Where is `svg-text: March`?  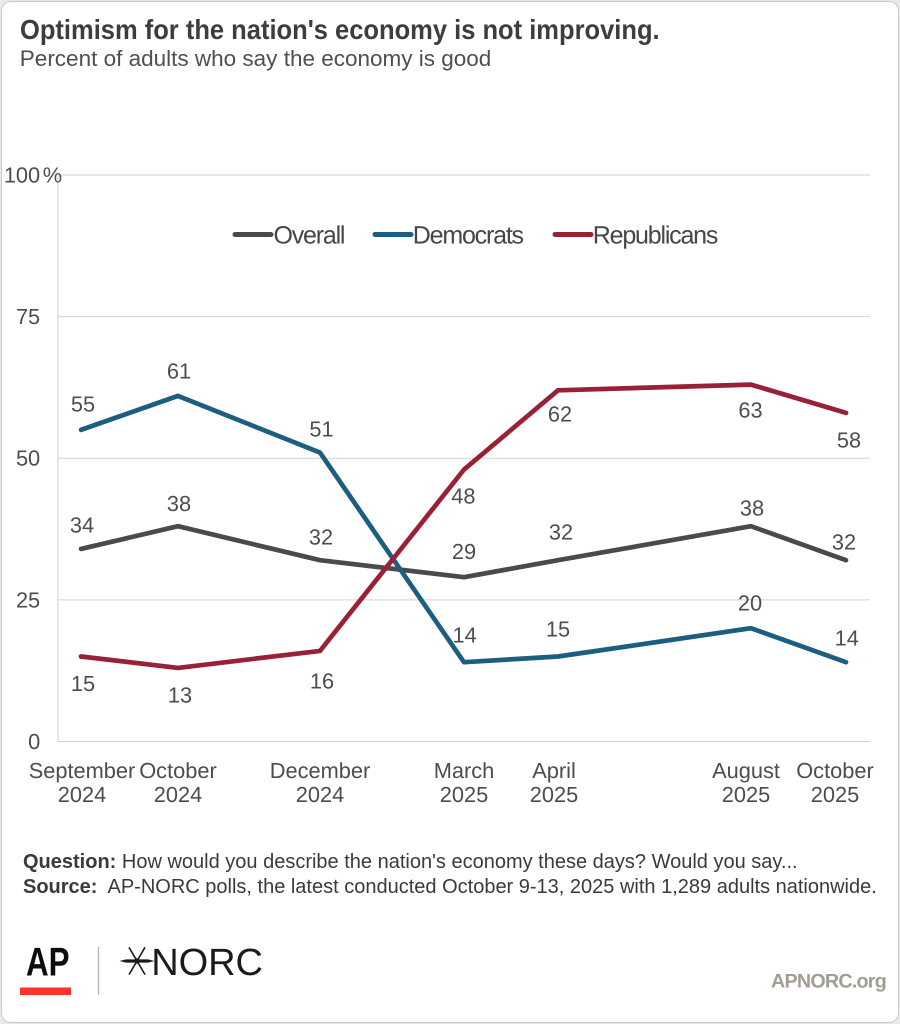
svg-text: March is located at coordinates (464, 770).